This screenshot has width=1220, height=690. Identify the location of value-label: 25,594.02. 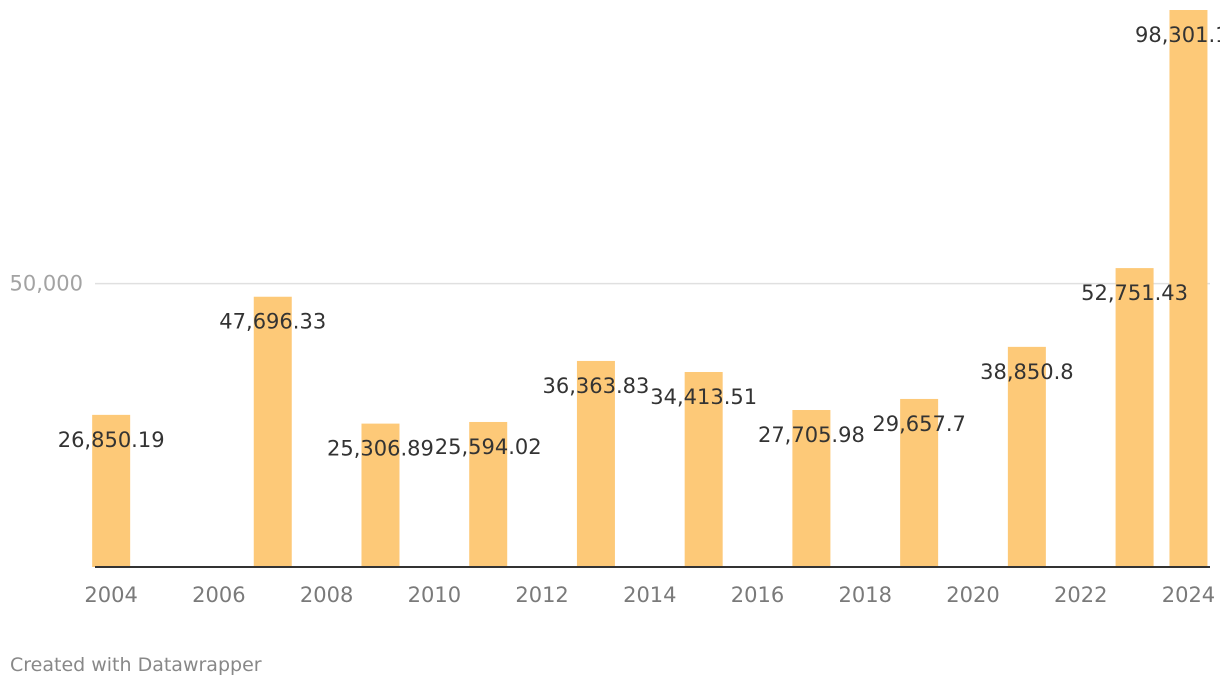
(488, 447).